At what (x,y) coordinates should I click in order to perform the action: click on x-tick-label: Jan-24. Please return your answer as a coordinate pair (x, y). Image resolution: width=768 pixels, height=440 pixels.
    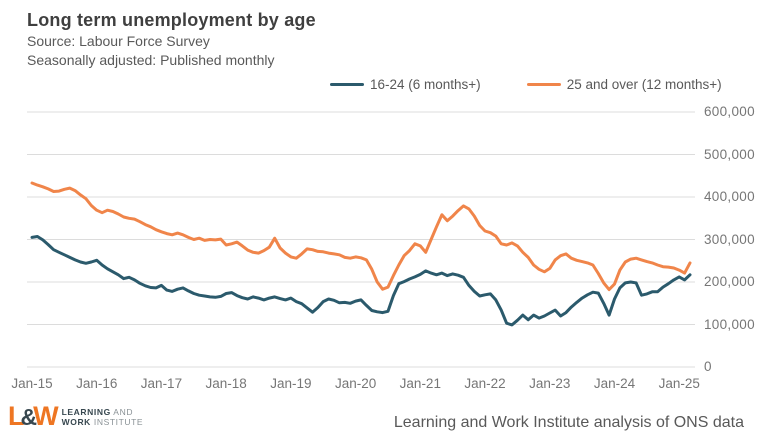
    Looking at the image, I should click on (614, 383).